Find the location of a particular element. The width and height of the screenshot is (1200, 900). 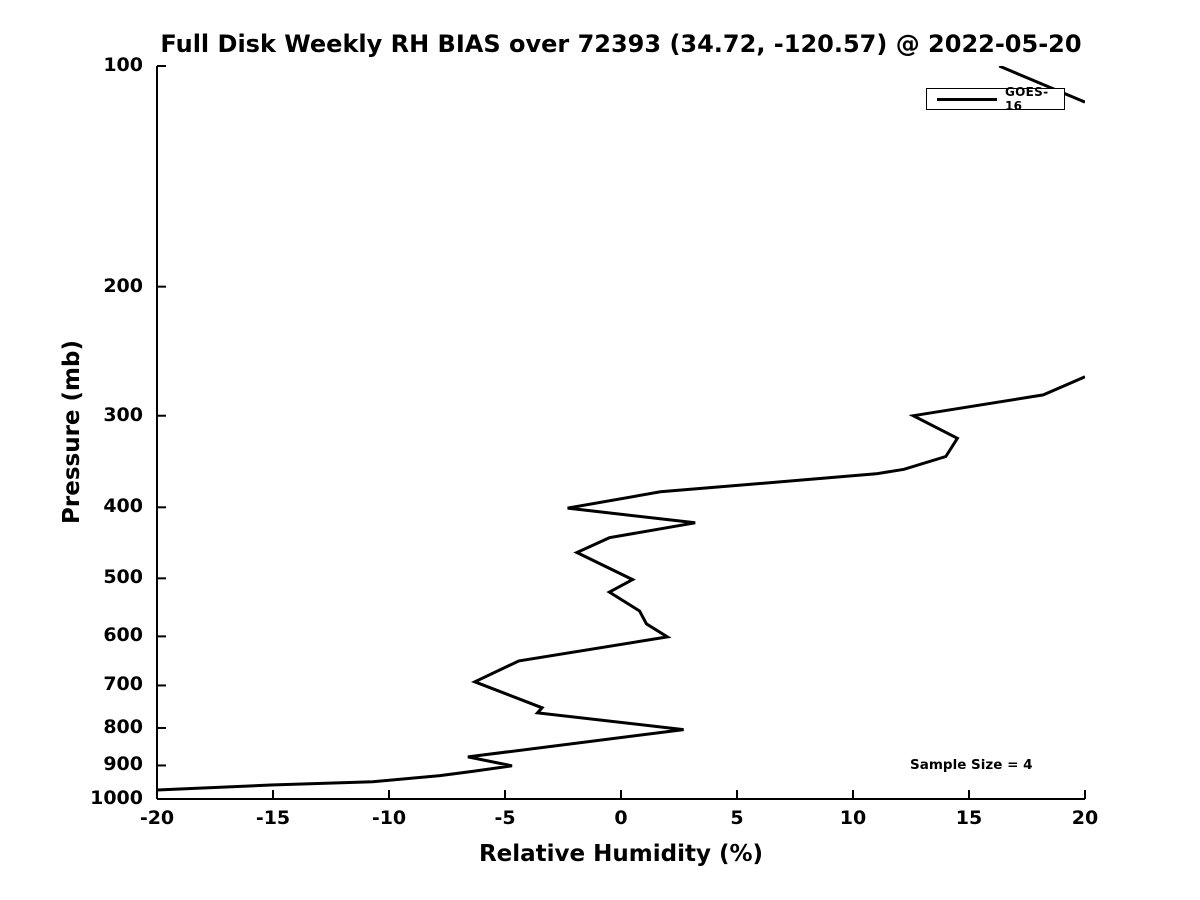

legend-box: GOES-16 is located at coordinates (995, 99).